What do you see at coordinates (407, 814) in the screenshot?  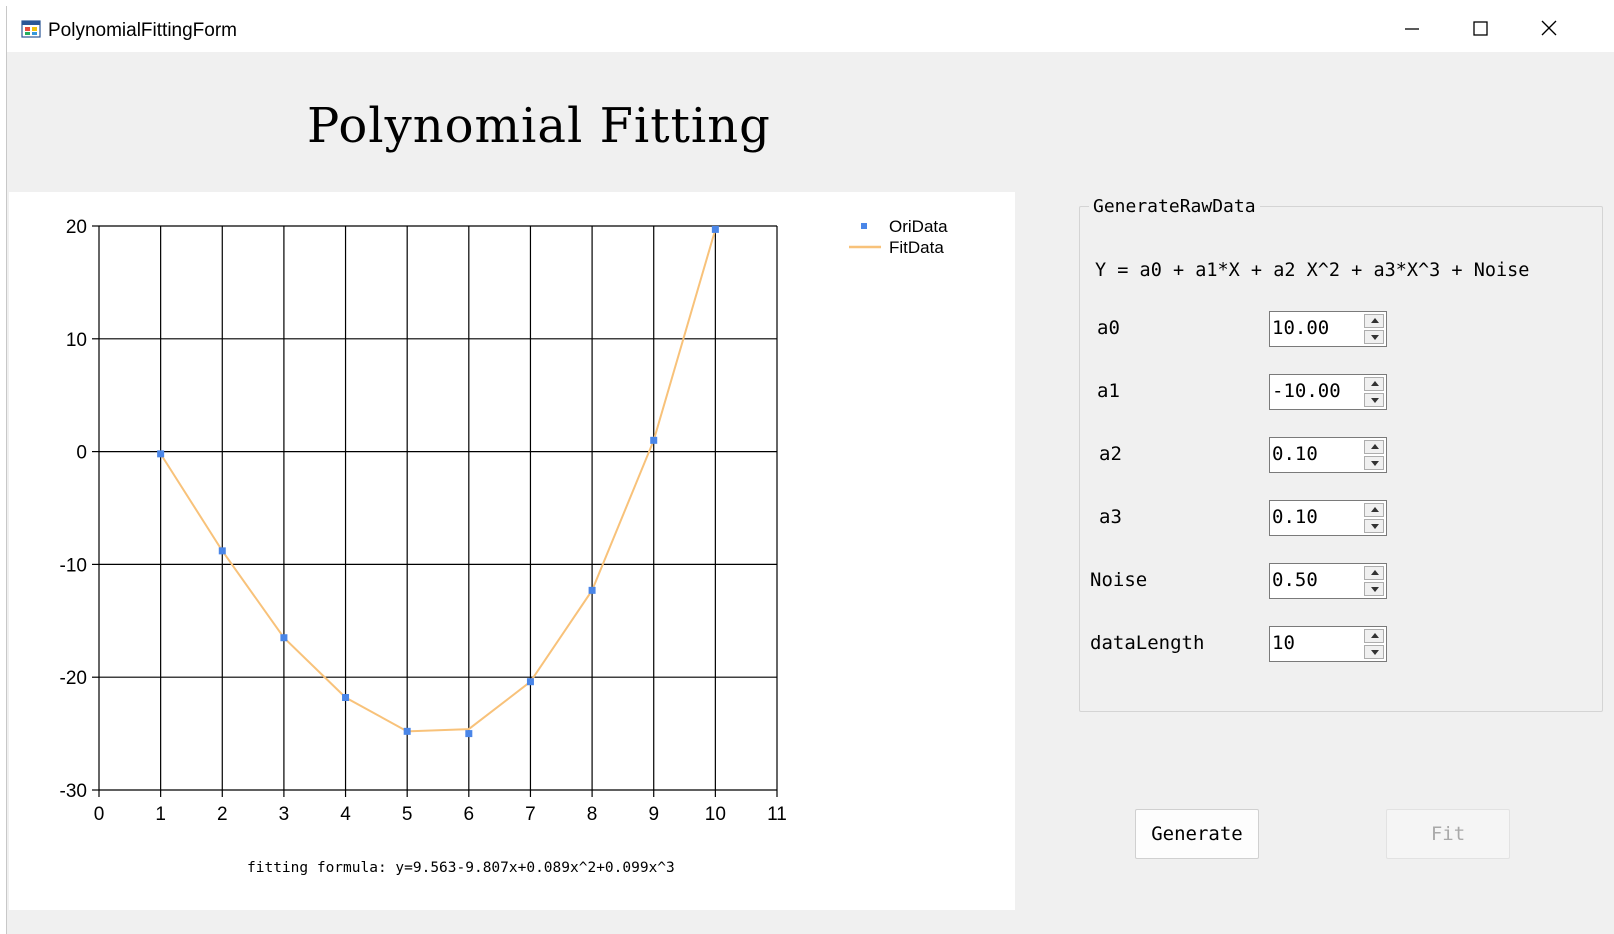 I see `x-tick-label: 5` at bounding box center [407, 814].